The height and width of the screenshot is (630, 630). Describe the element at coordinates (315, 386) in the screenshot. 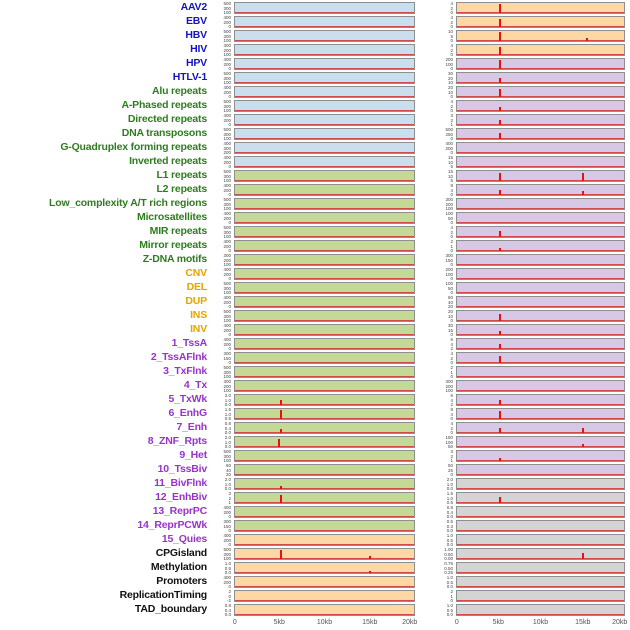

I see `feature-row: 4_Tx 300 200 100 300 200 100` at that location.